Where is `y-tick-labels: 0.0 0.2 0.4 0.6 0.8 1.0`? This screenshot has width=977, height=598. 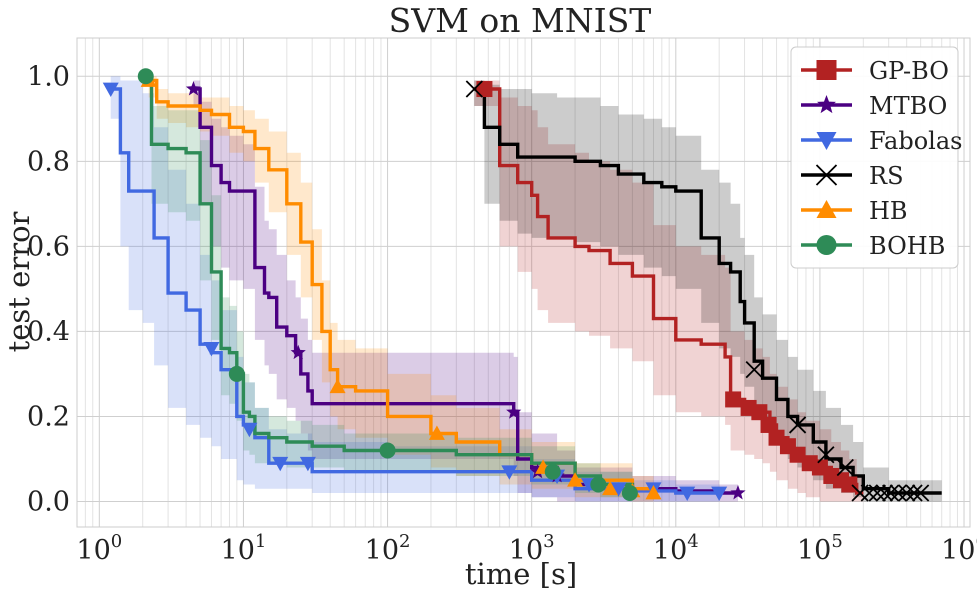
y-tick-labels: 0.0 0.2 0.4 0.6 0.8 1.0 is located at coordinates (48, 289).